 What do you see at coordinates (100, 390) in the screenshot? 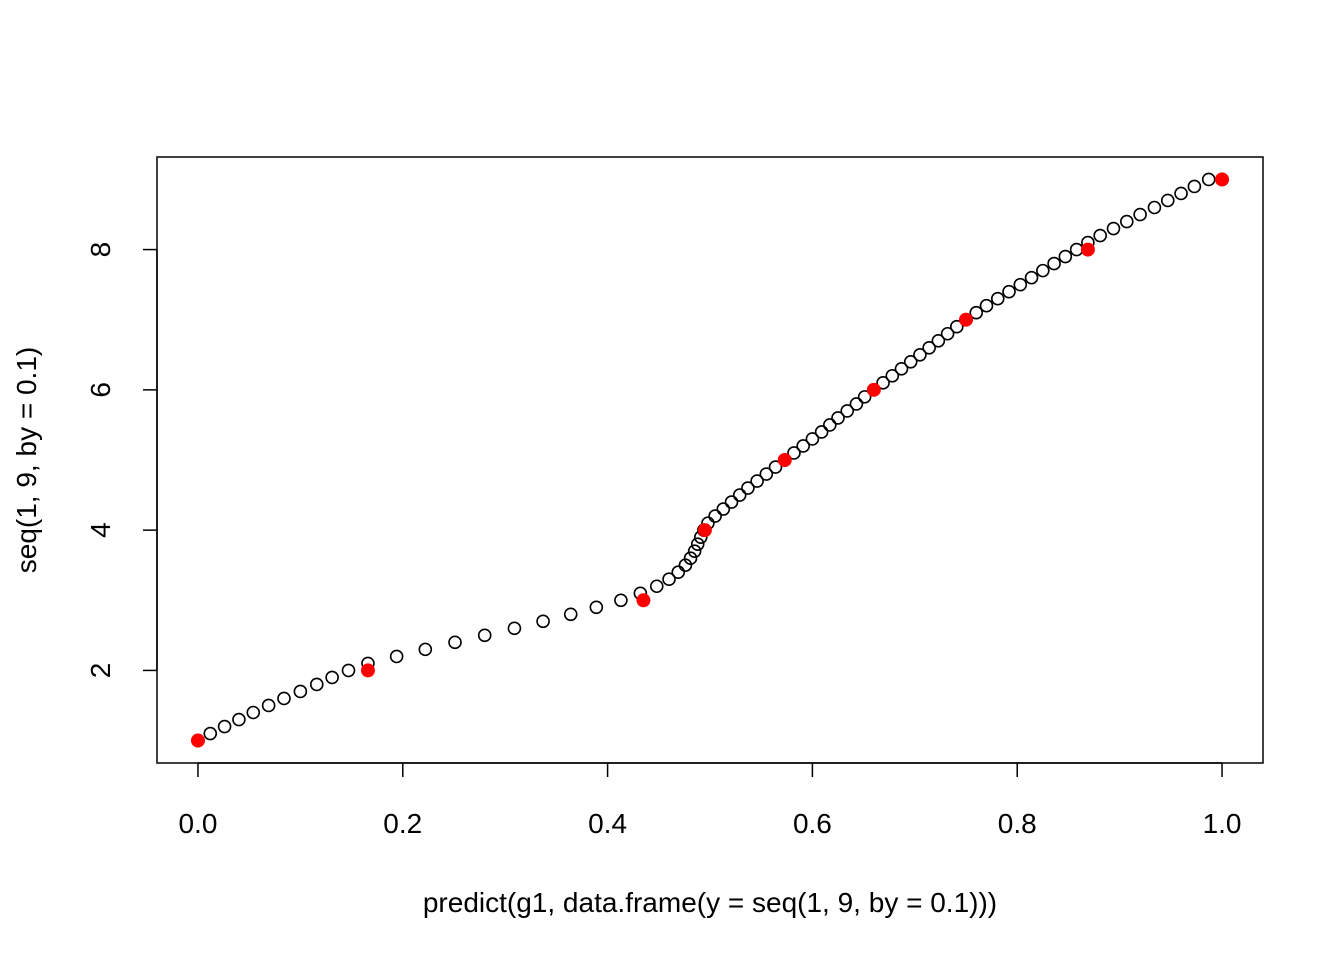
I see `y-tick-label: 6` at bounding box center [100, 390].